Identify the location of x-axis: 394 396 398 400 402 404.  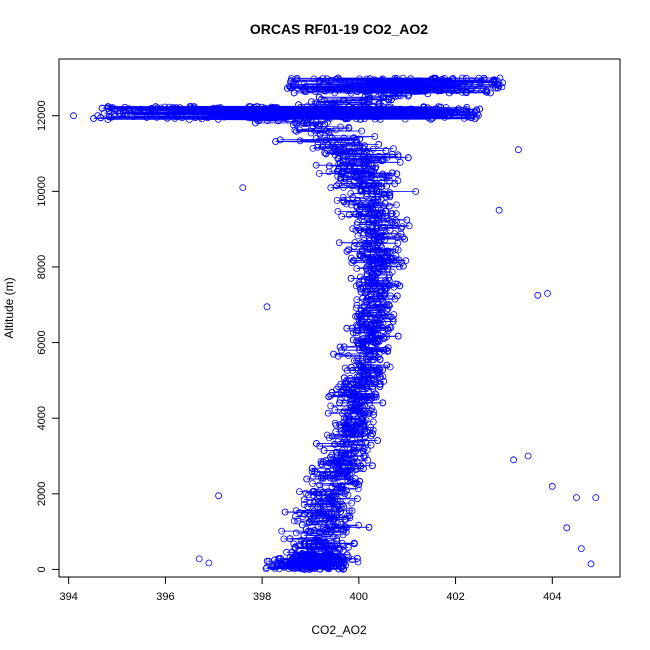
(310, 589).